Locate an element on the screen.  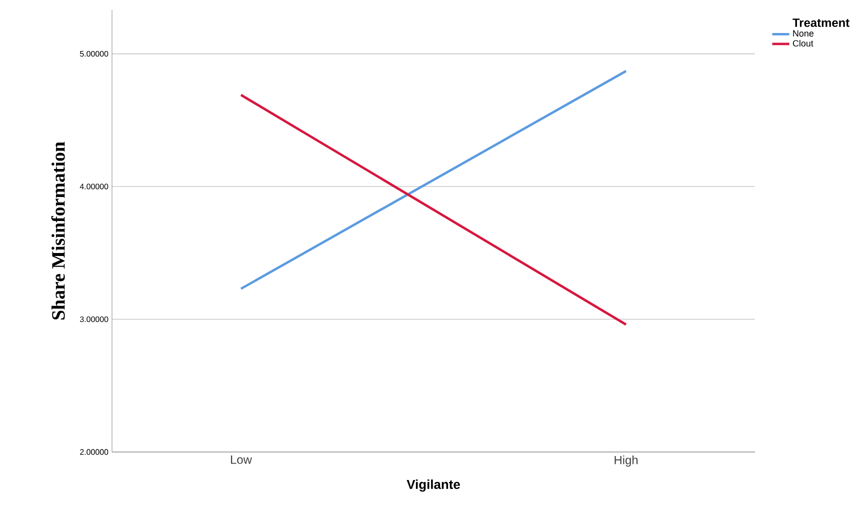
y-axis-title: Share Misinformation is located at coordinates (58, 231).